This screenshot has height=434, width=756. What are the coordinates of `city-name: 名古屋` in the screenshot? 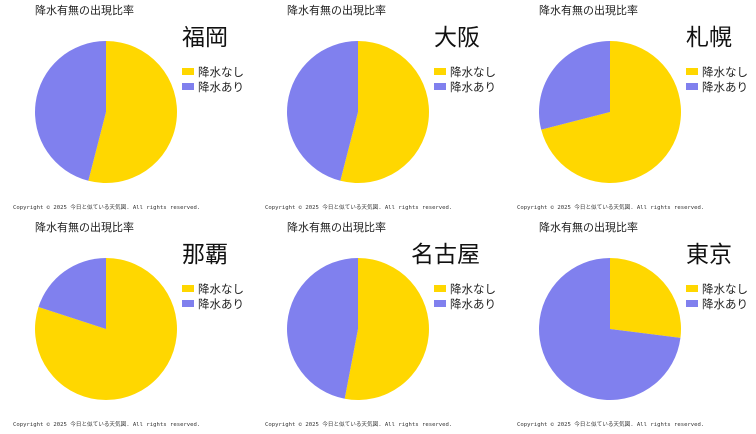 It's located at (445, 255).